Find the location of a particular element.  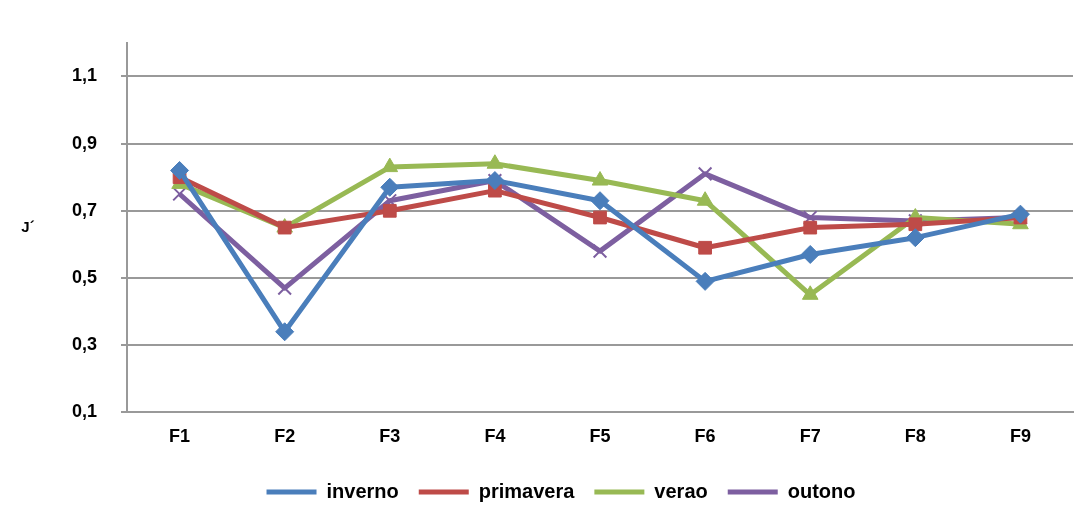

y-tick-label: 0,3 is located at coordinates (84, 344).